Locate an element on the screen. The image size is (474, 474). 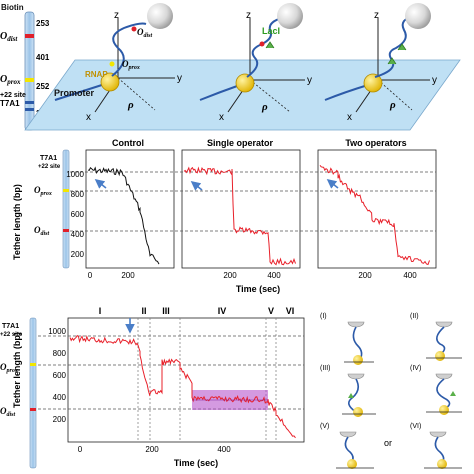
bar-c-t7a1: T7A1 is located at coordinates (10, 326).